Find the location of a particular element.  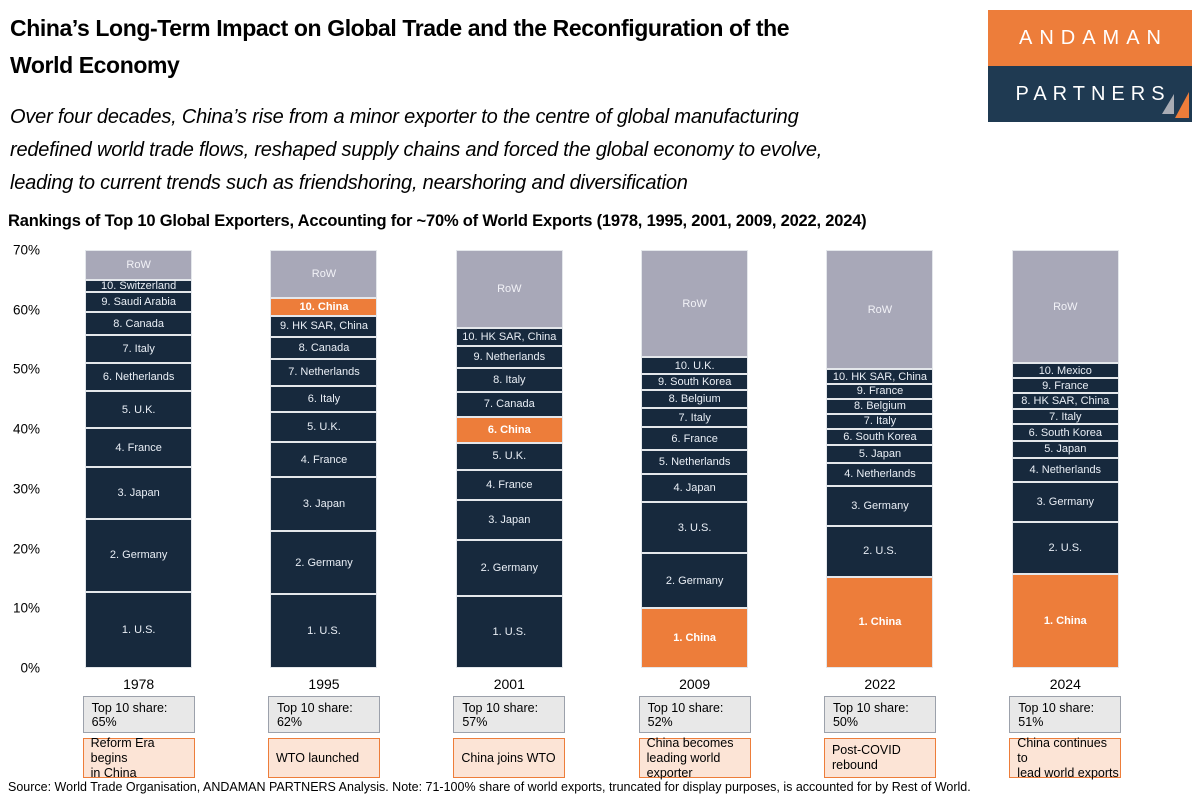

bar-segment: 6. France is located at coordinates (695, 438).